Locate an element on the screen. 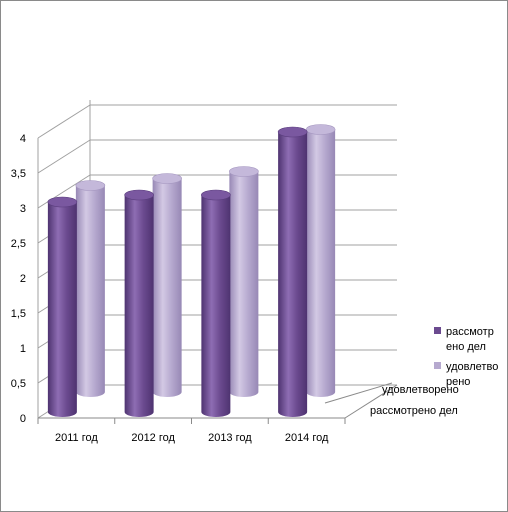  x-tick-label: 2011 год is located at coordinates (76, 438).